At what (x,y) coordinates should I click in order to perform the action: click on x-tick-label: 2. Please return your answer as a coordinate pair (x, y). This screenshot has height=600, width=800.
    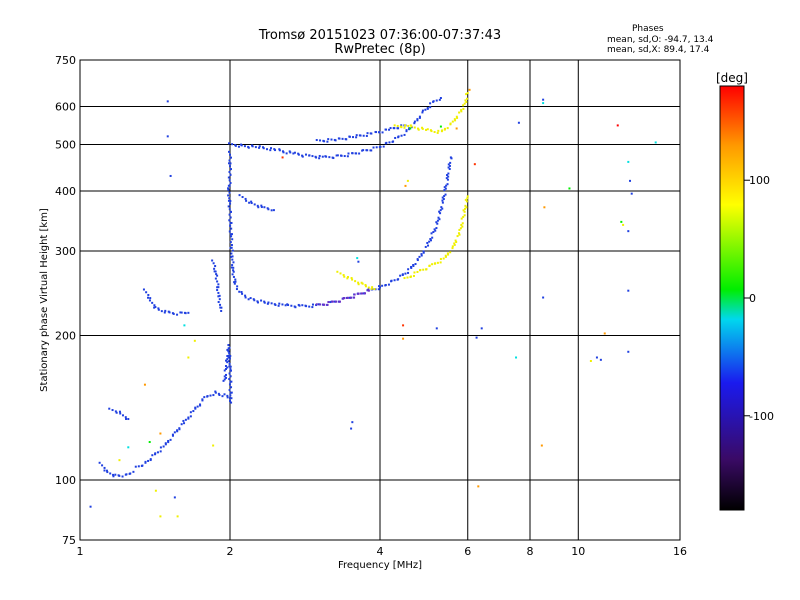
    Looking at the image, I should click on (230, 551).